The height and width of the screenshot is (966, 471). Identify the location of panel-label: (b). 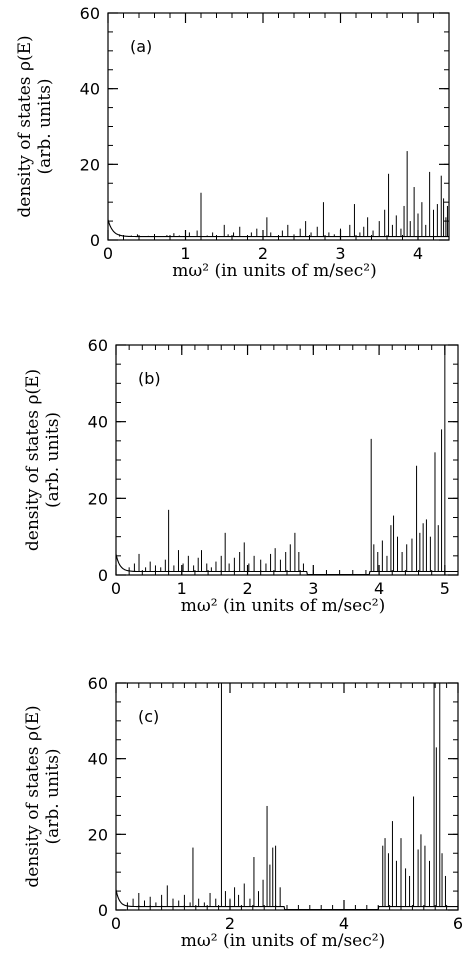
(149, 378).